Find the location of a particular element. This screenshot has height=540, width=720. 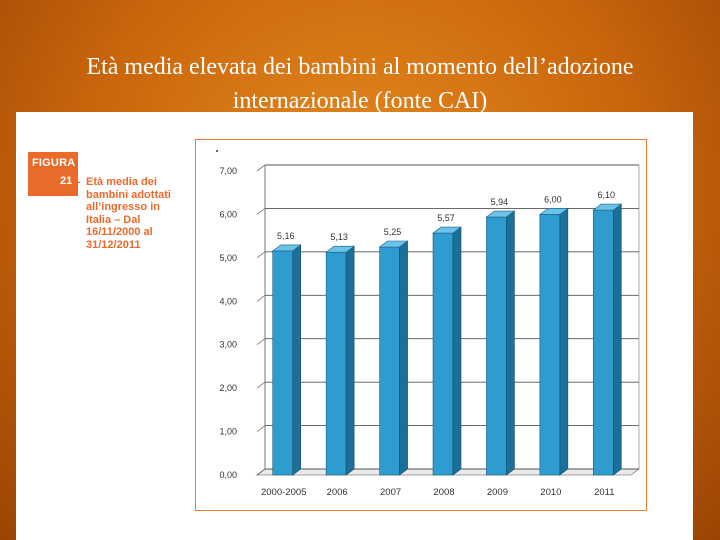

bar-value-label: 5,57 is located at coordinates (446, 218).